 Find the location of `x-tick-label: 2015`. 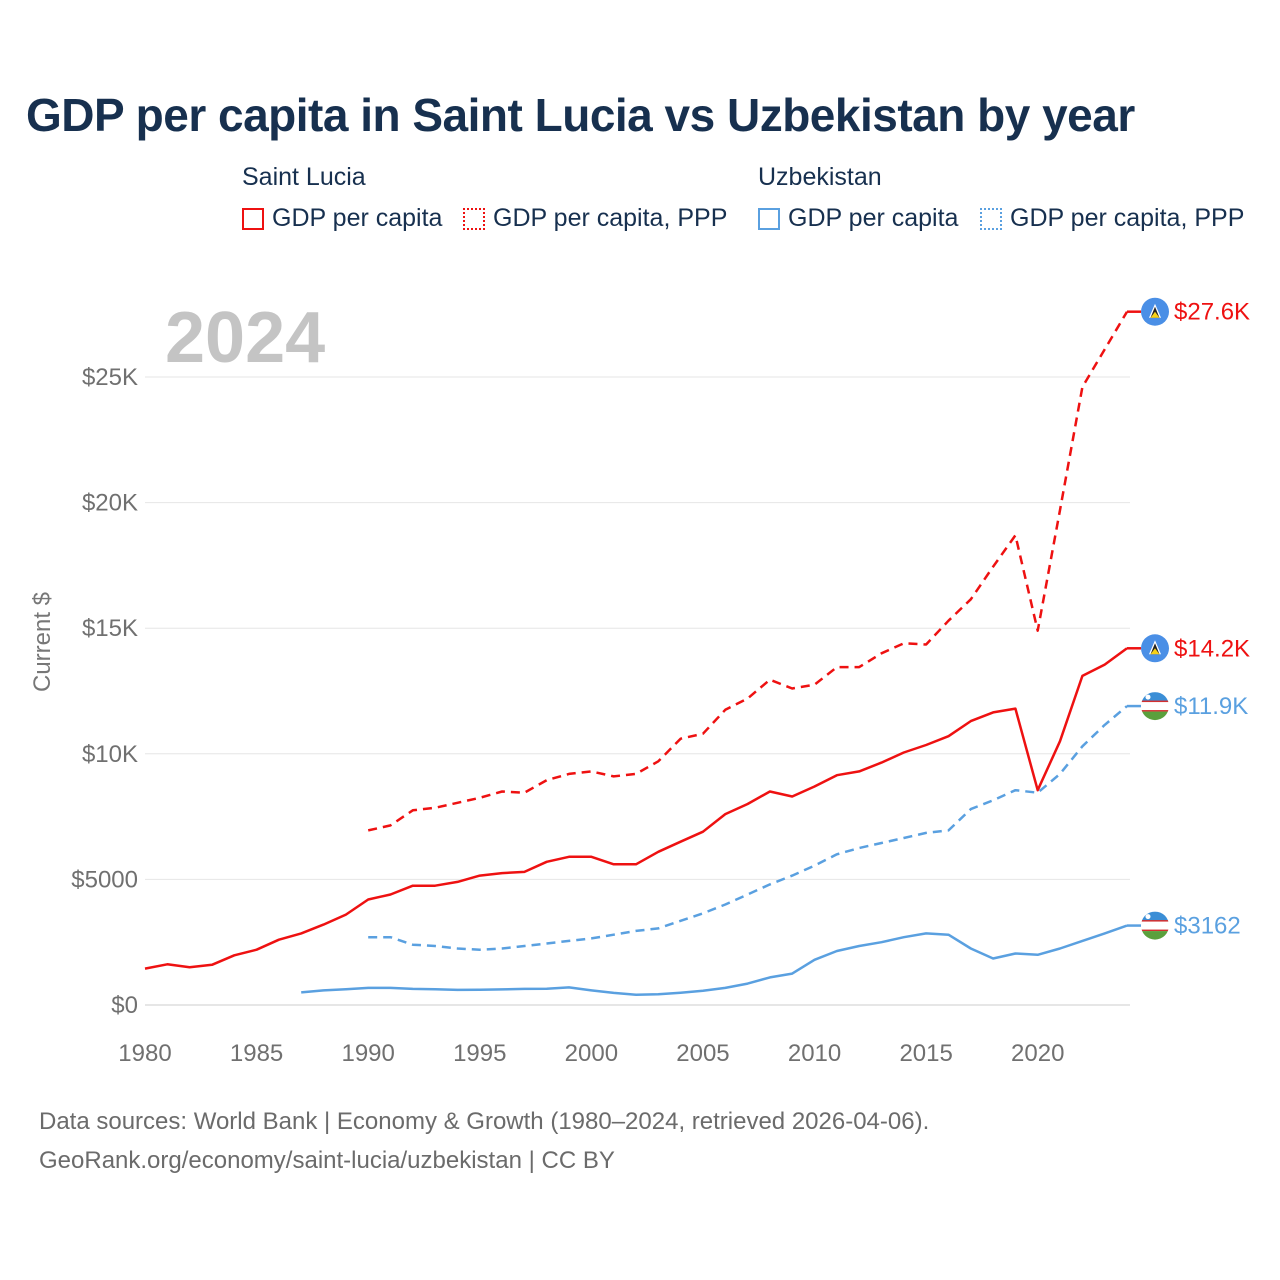

x-tick-label: 2015 is located at coordinates (925, 1053).